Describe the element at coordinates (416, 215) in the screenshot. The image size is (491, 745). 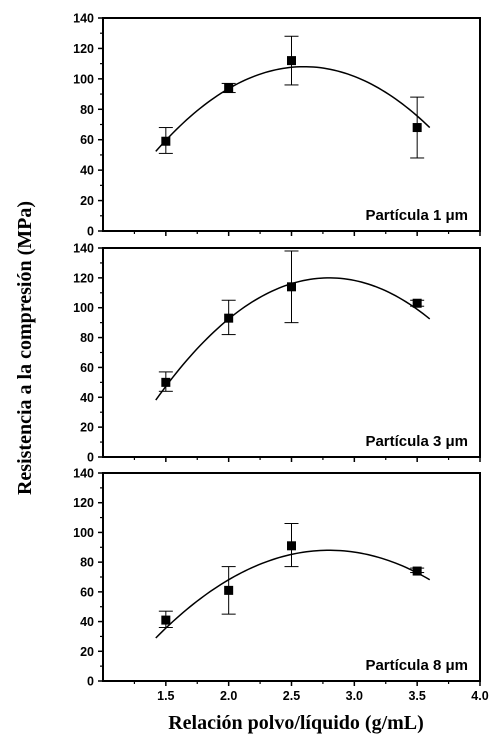
I see `panel-label: Partícula 1 μm` at that location.